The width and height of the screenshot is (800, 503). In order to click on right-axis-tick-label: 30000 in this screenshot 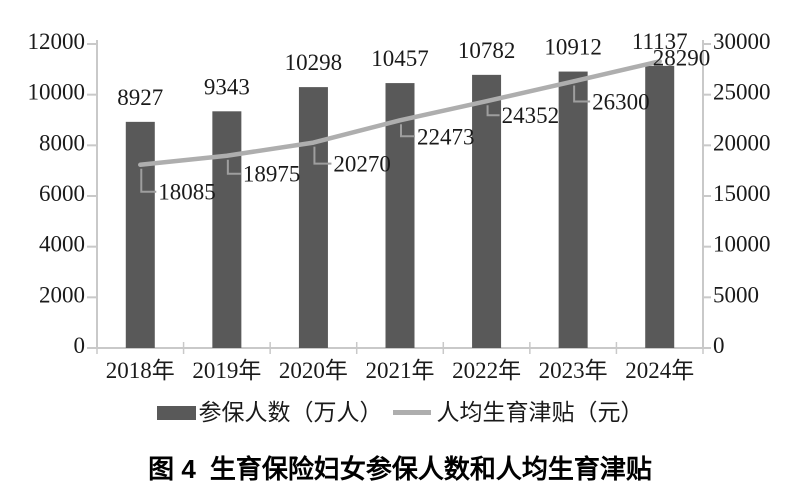, I will do `click(742, 41)`.